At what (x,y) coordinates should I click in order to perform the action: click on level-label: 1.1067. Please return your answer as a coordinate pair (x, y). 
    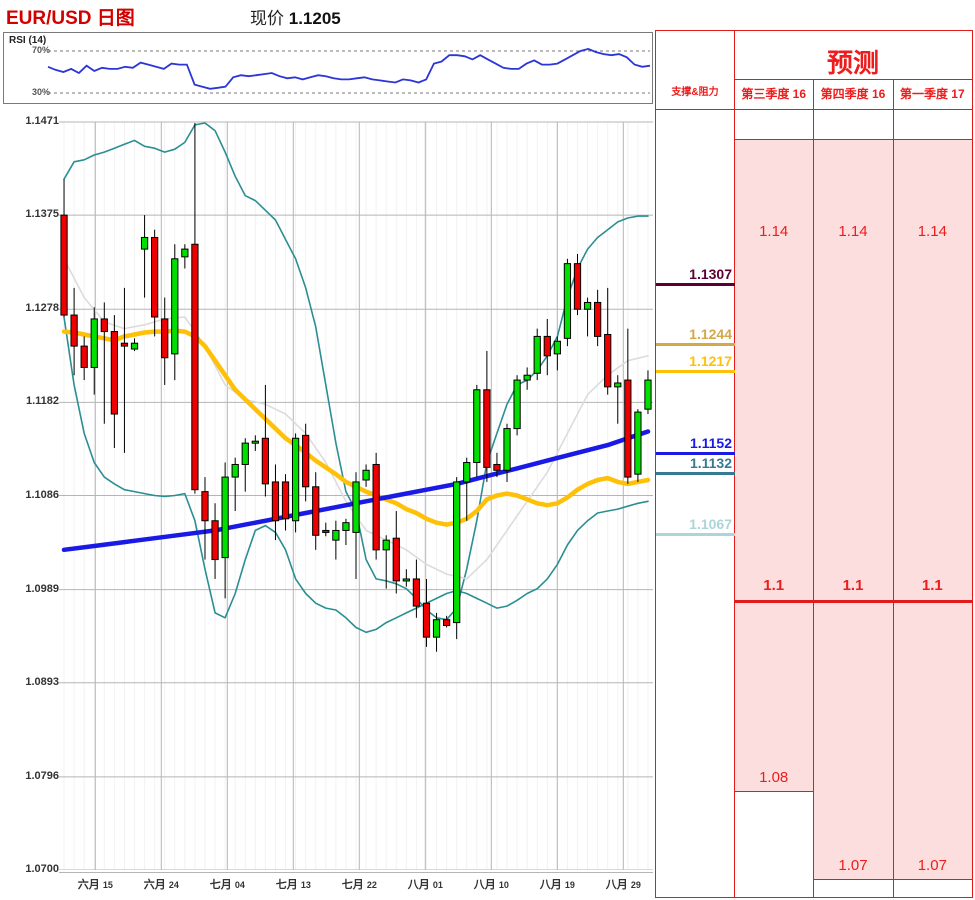
    Looking at the image, I should click on (710, 524).